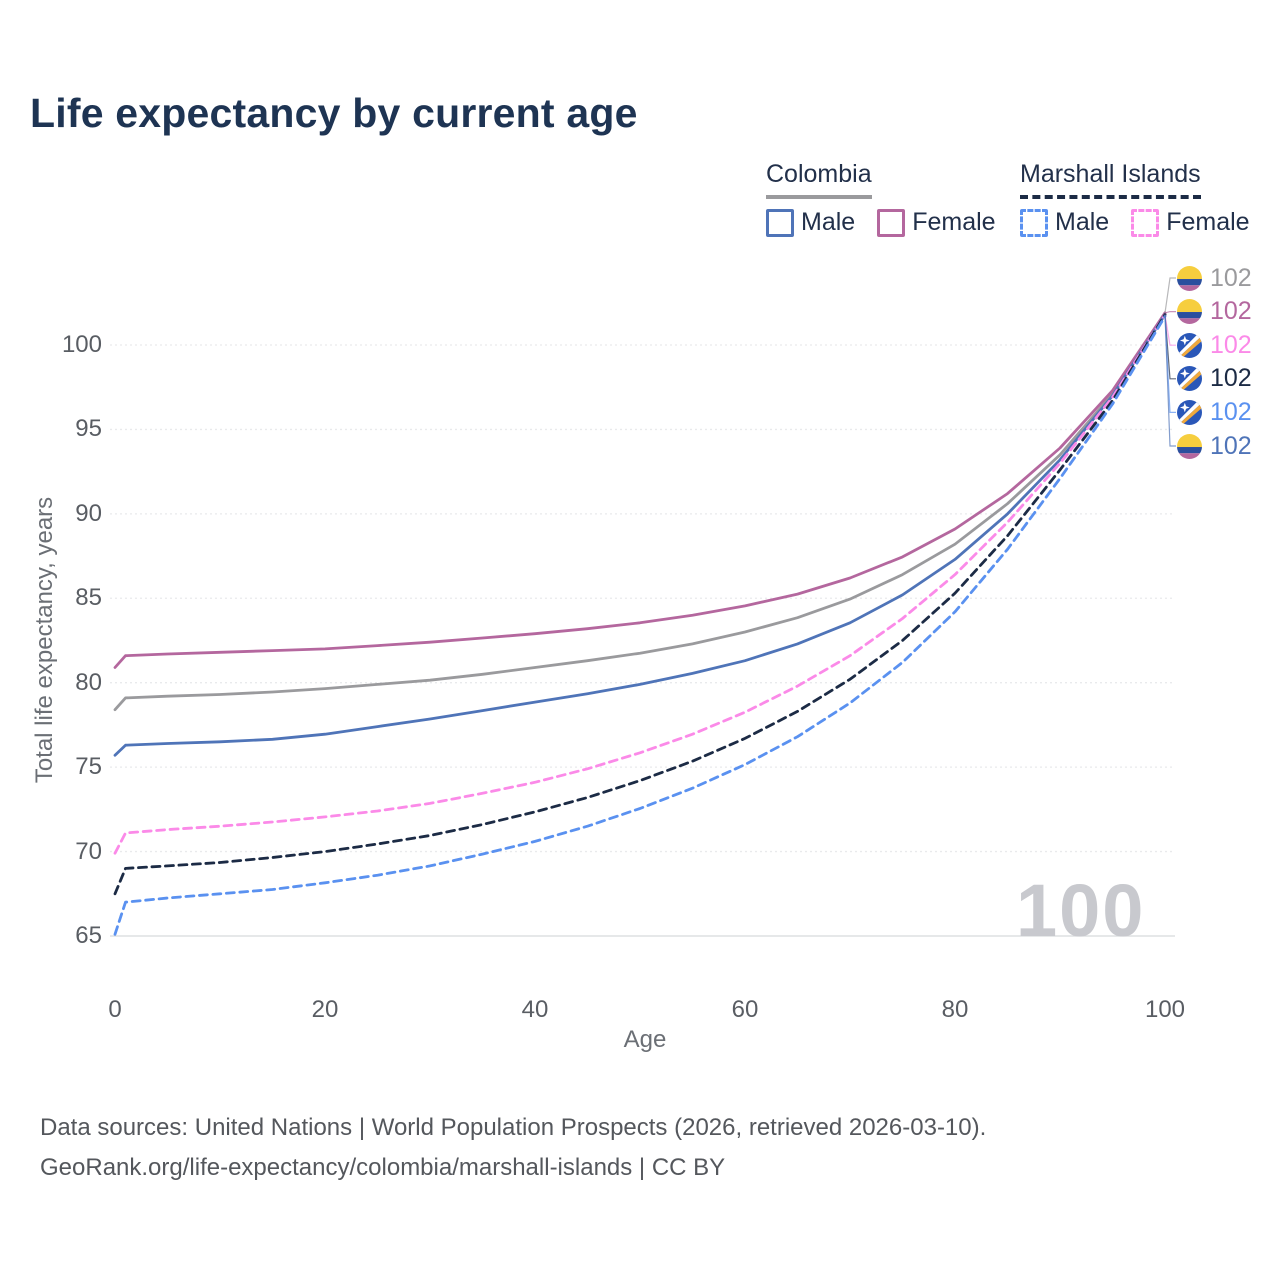  I want to click on end-label-connector-marshall-islands-female, so click(1170, 330).